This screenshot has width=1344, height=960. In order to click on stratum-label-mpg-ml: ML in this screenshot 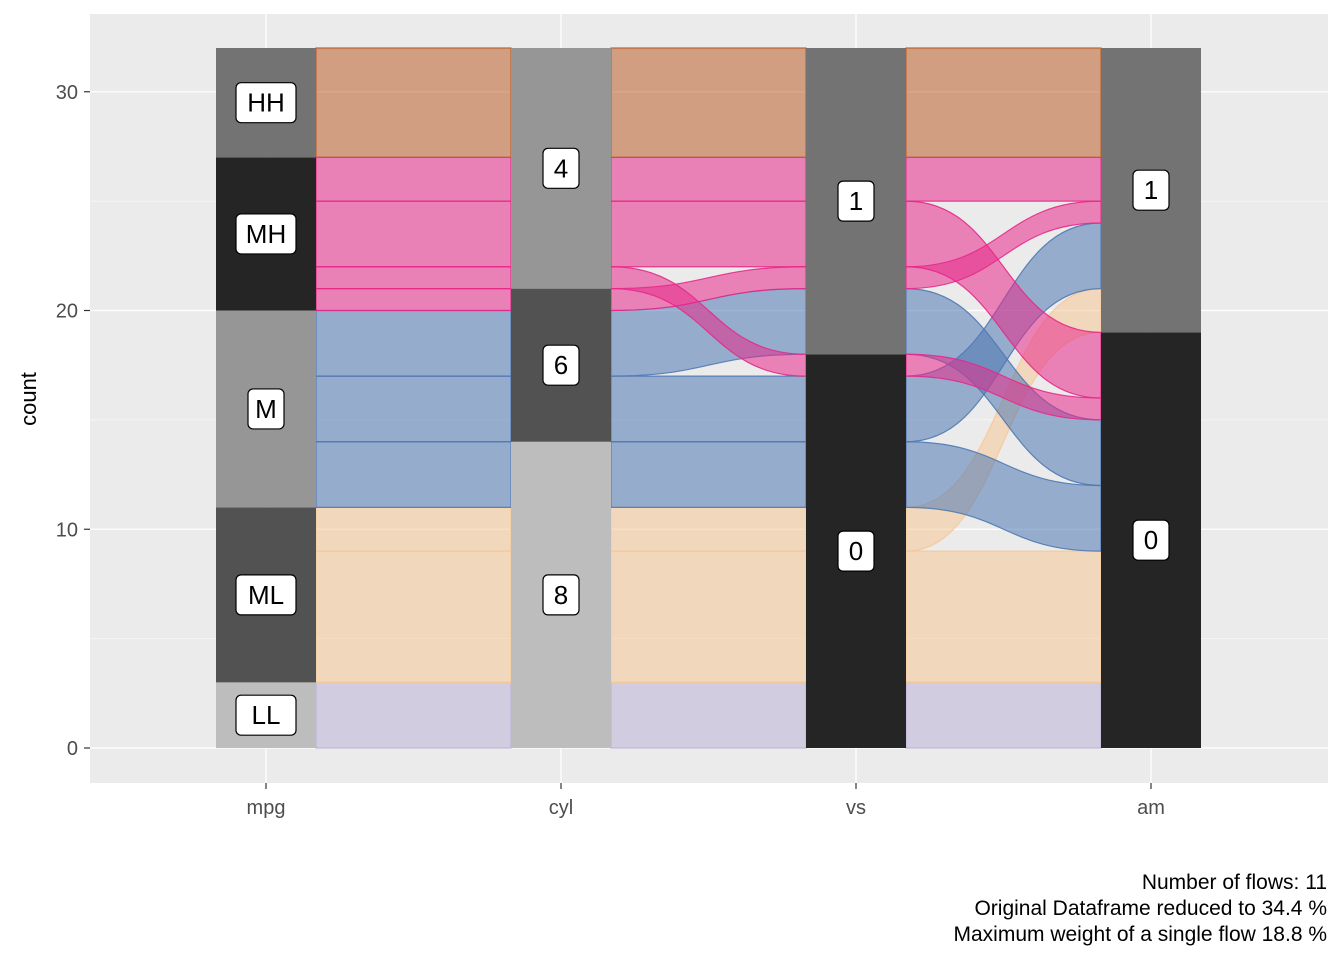, I will do `click(266, 595)`.